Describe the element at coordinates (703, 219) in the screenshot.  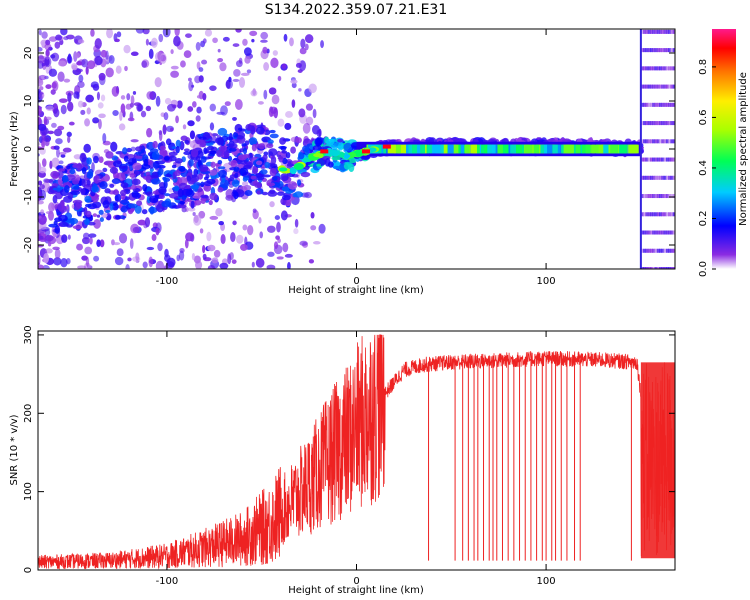
I see `cb-tick-label: 0.2` at that location.